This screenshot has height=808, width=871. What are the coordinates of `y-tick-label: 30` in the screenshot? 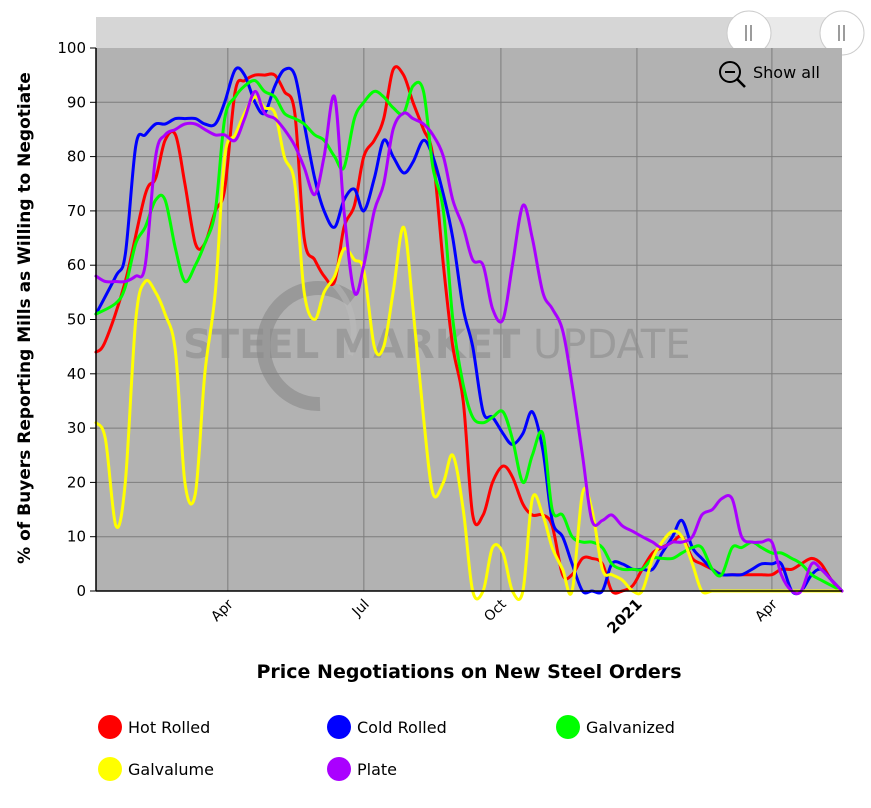 It's located at (76, 428).